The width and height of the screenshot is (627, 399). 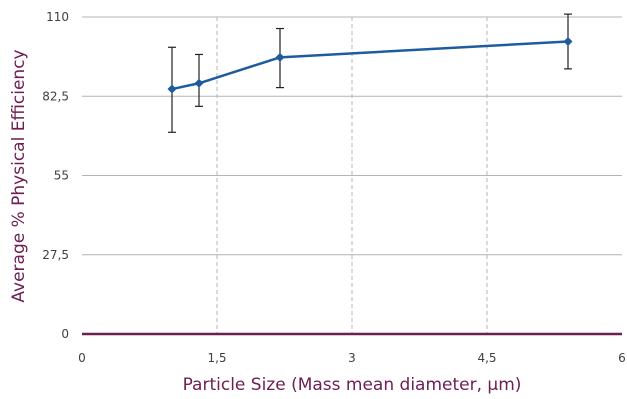 What do you see at coordinates (55, 255) in the screenshot?
I see `y-tick-label: 27,5` at bounding box center [55, 255].